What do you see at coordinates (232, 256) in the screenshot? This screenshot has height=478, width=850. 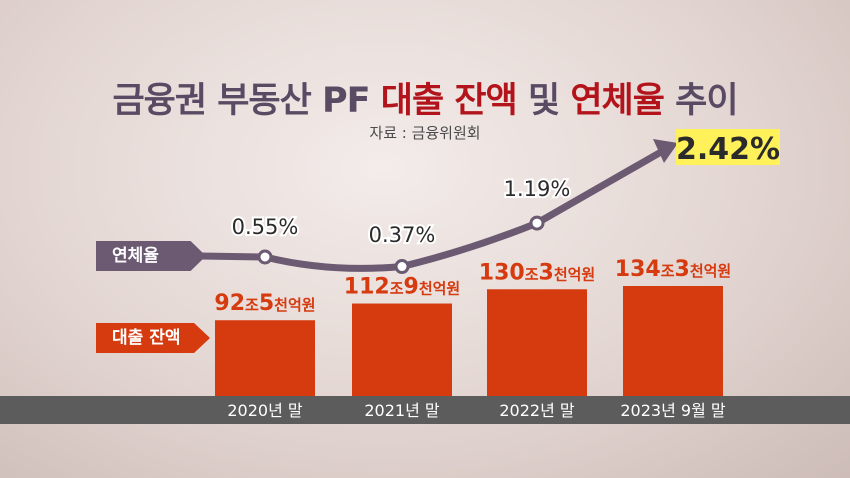 I see `rate-tag-connector` at bounding box center [232, 256].